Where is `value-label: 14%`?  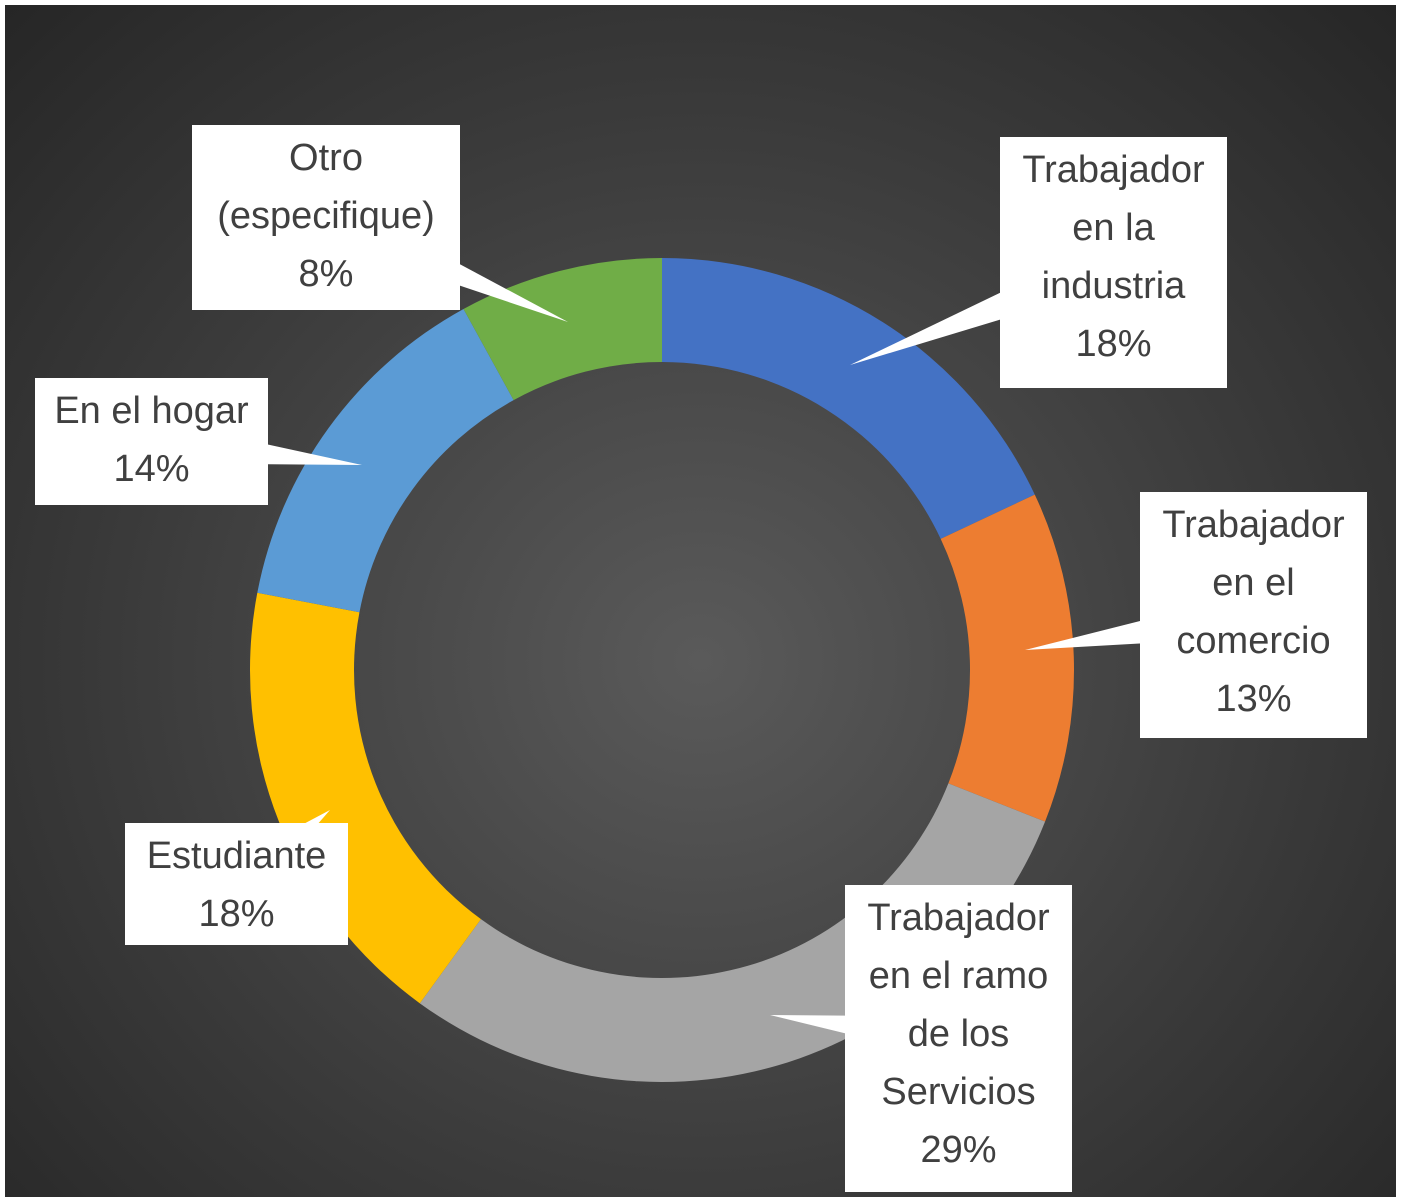
value-label: 14% is located at coordinates (151, 469).